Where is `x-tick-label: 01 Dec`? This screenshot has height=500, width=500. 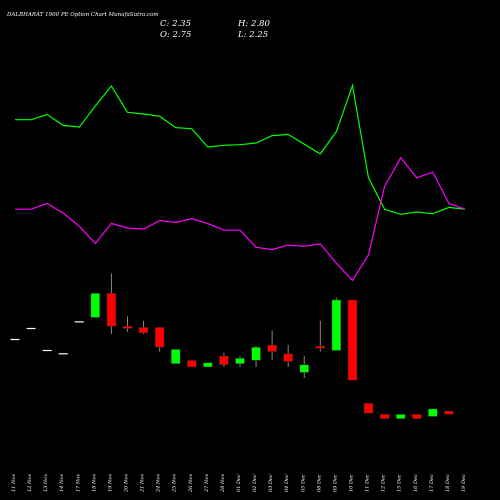
x-tick-label: 01 Dec is located at coordinates (239, 483).